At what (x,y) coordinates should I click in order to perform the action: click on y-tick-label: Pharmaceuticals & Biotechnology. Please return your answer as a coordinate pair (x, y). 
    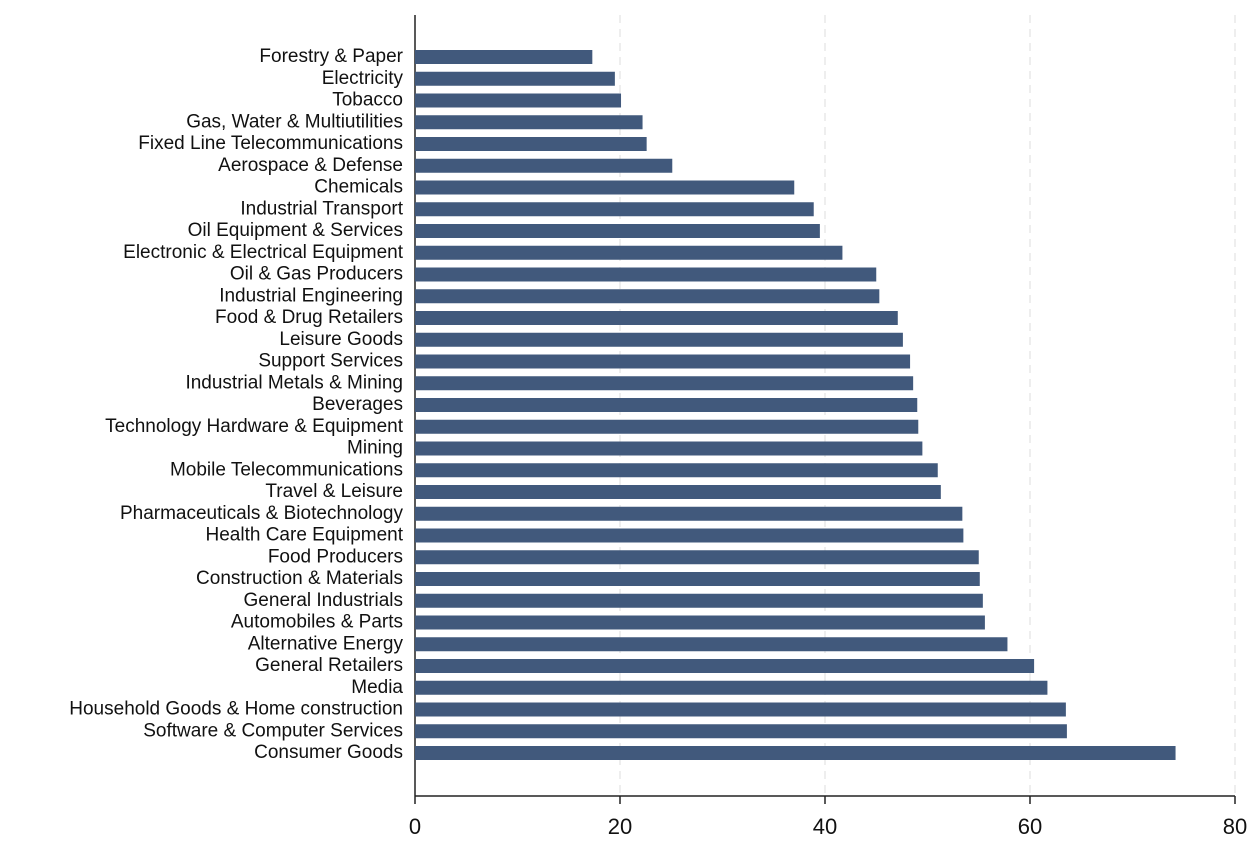
    Looking at the image, I should click on (262, 513).